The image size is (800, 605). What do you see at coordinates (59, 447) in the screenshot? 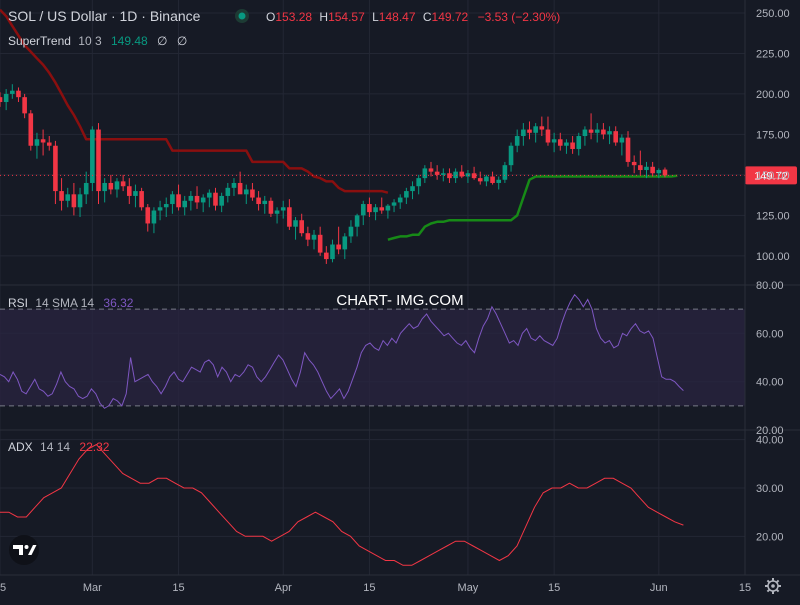
I see `adx-legend: ADX 14 14 22.32` at bounding box center [59, 447].